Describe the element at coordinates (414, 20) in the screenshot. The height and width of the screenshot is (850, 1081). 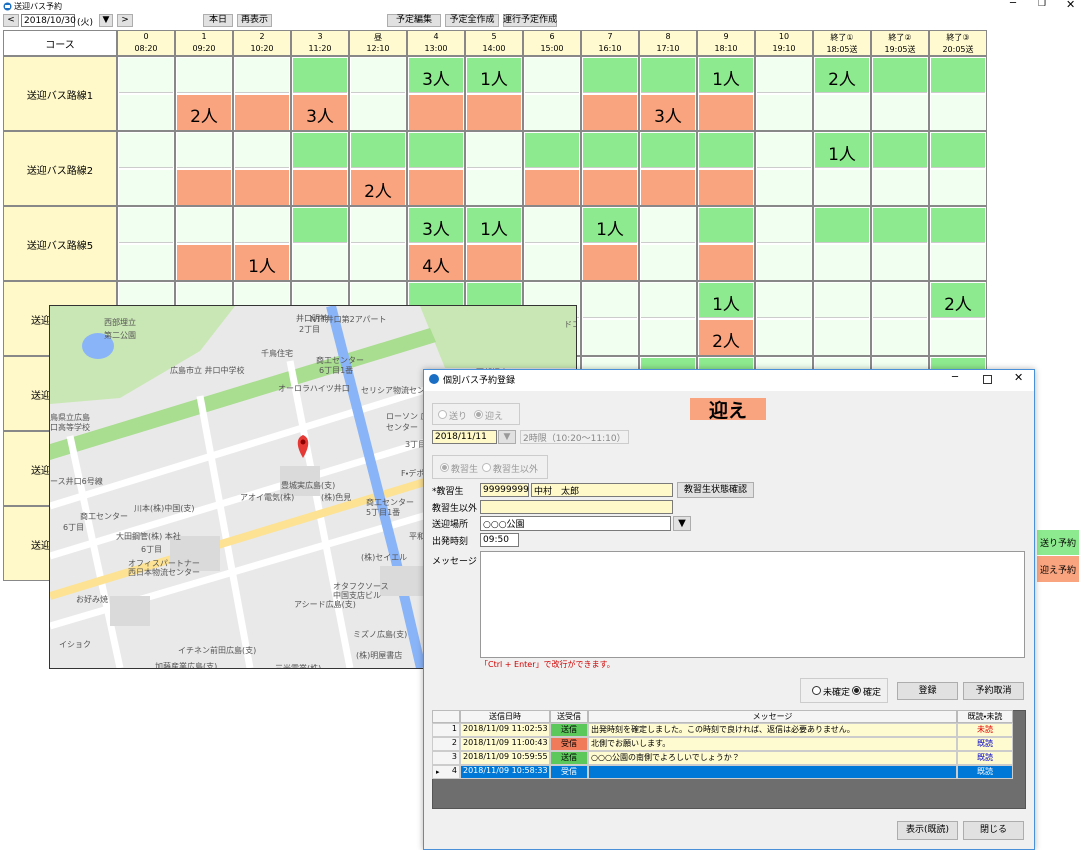
I see `toolbar-edit: 予定編集` at that location.